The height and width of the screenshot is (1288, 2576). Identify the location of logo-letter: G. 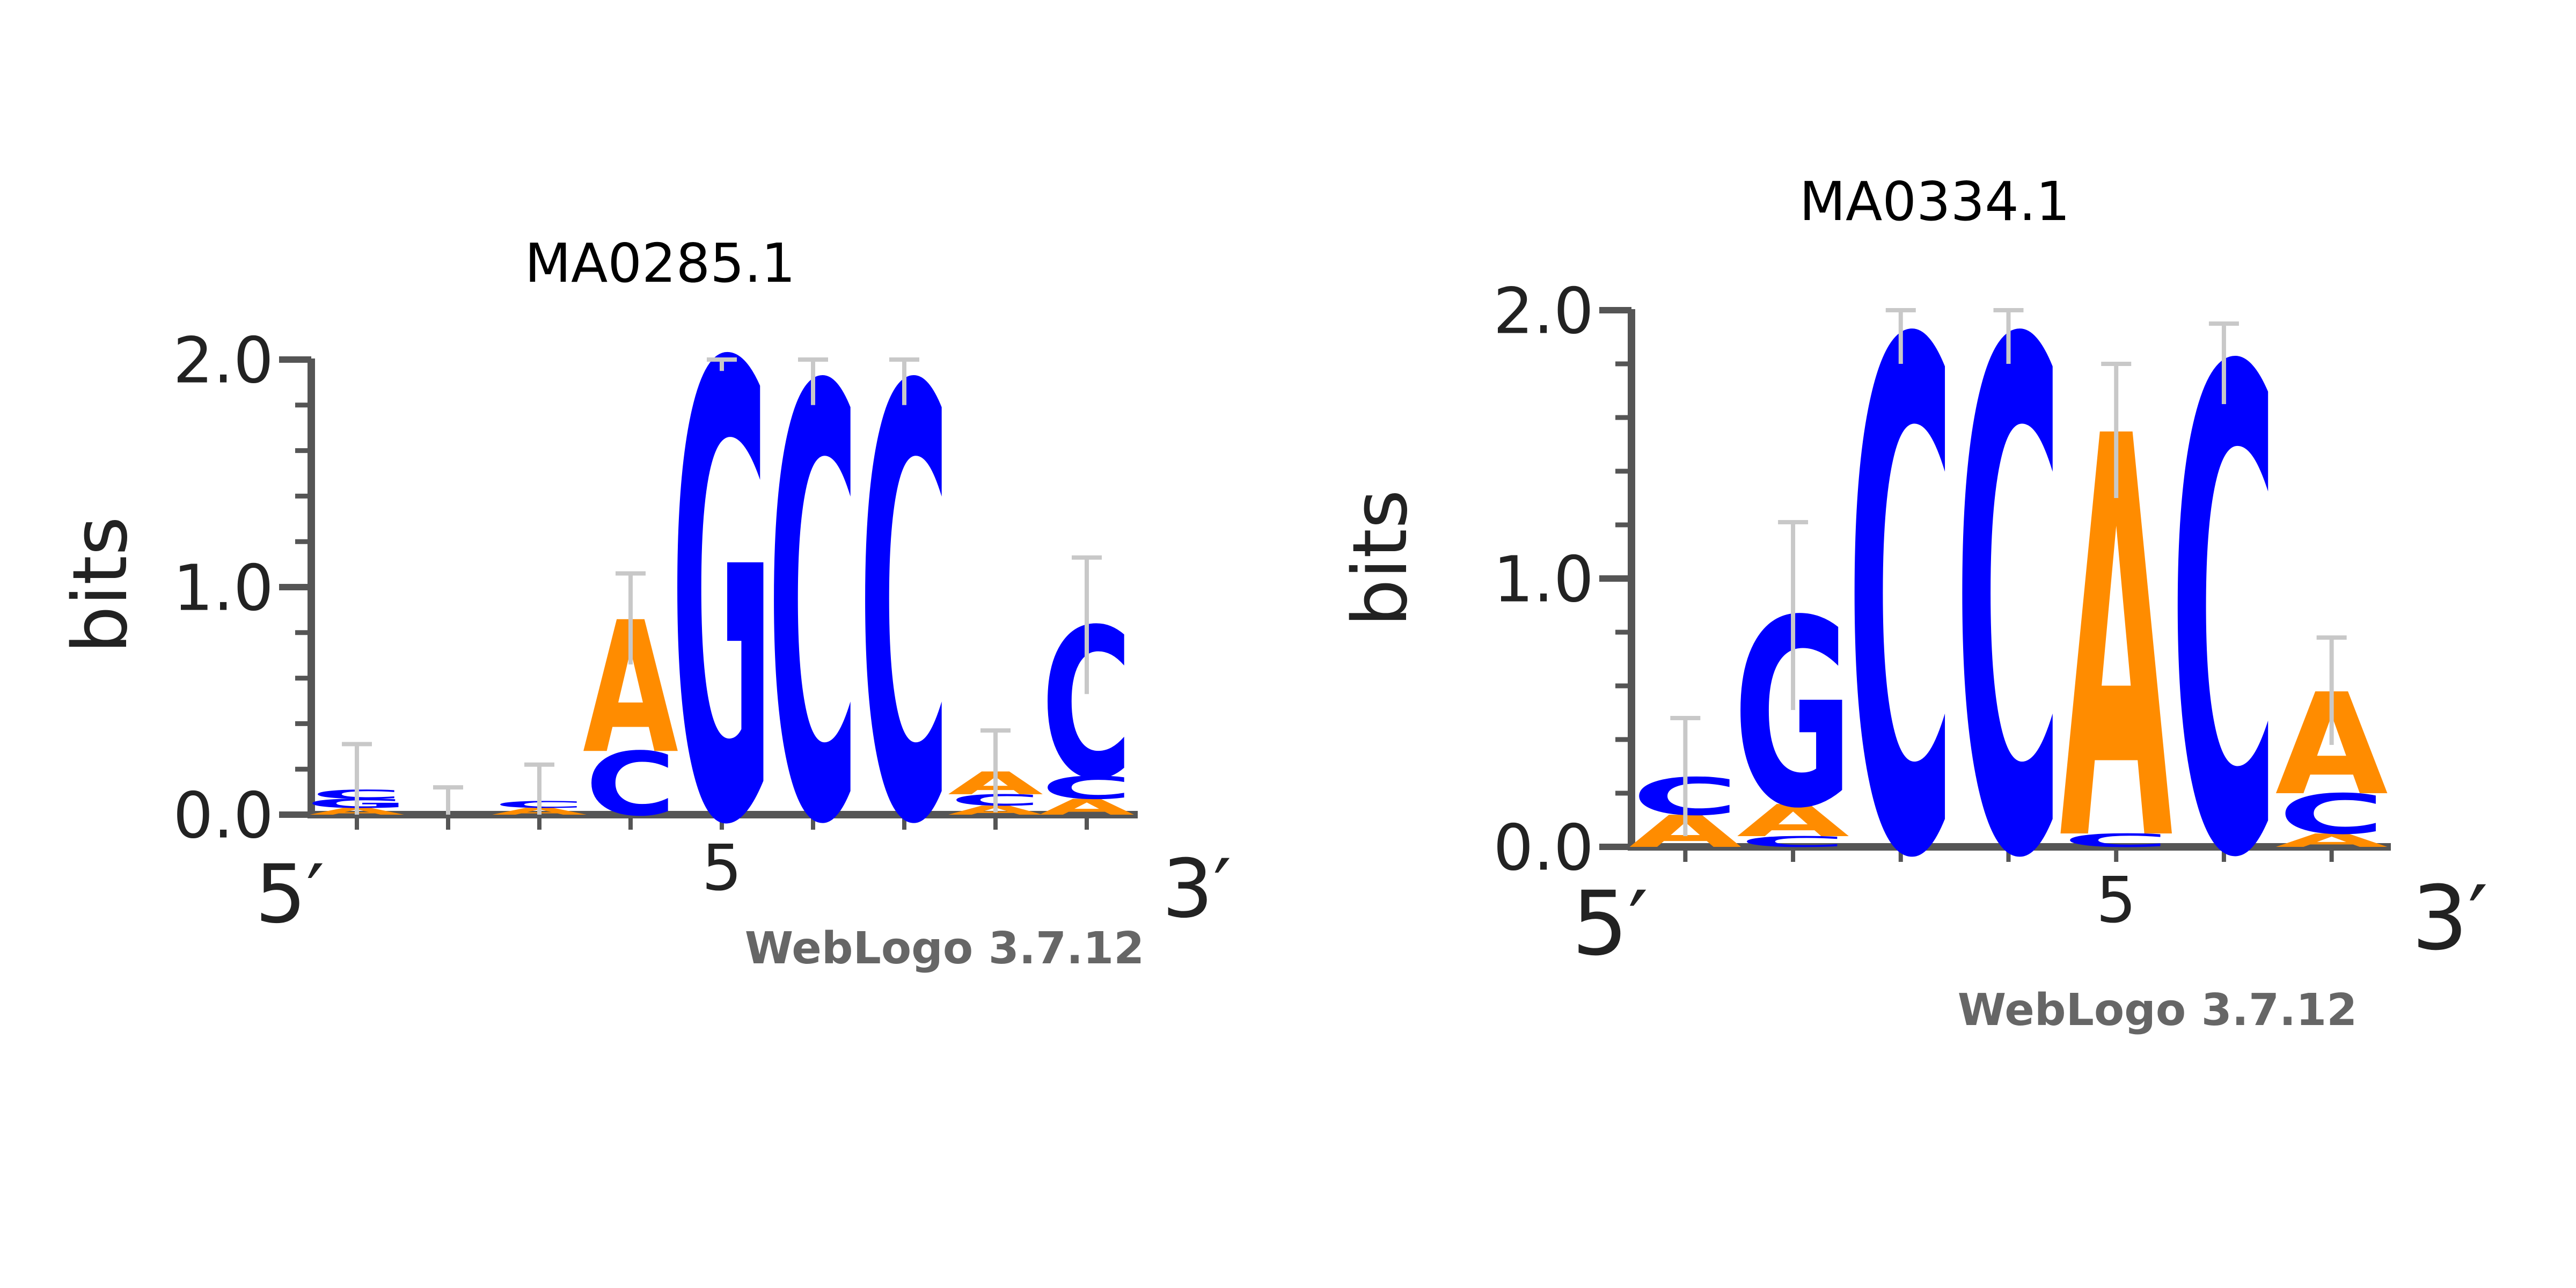
(722, 599).